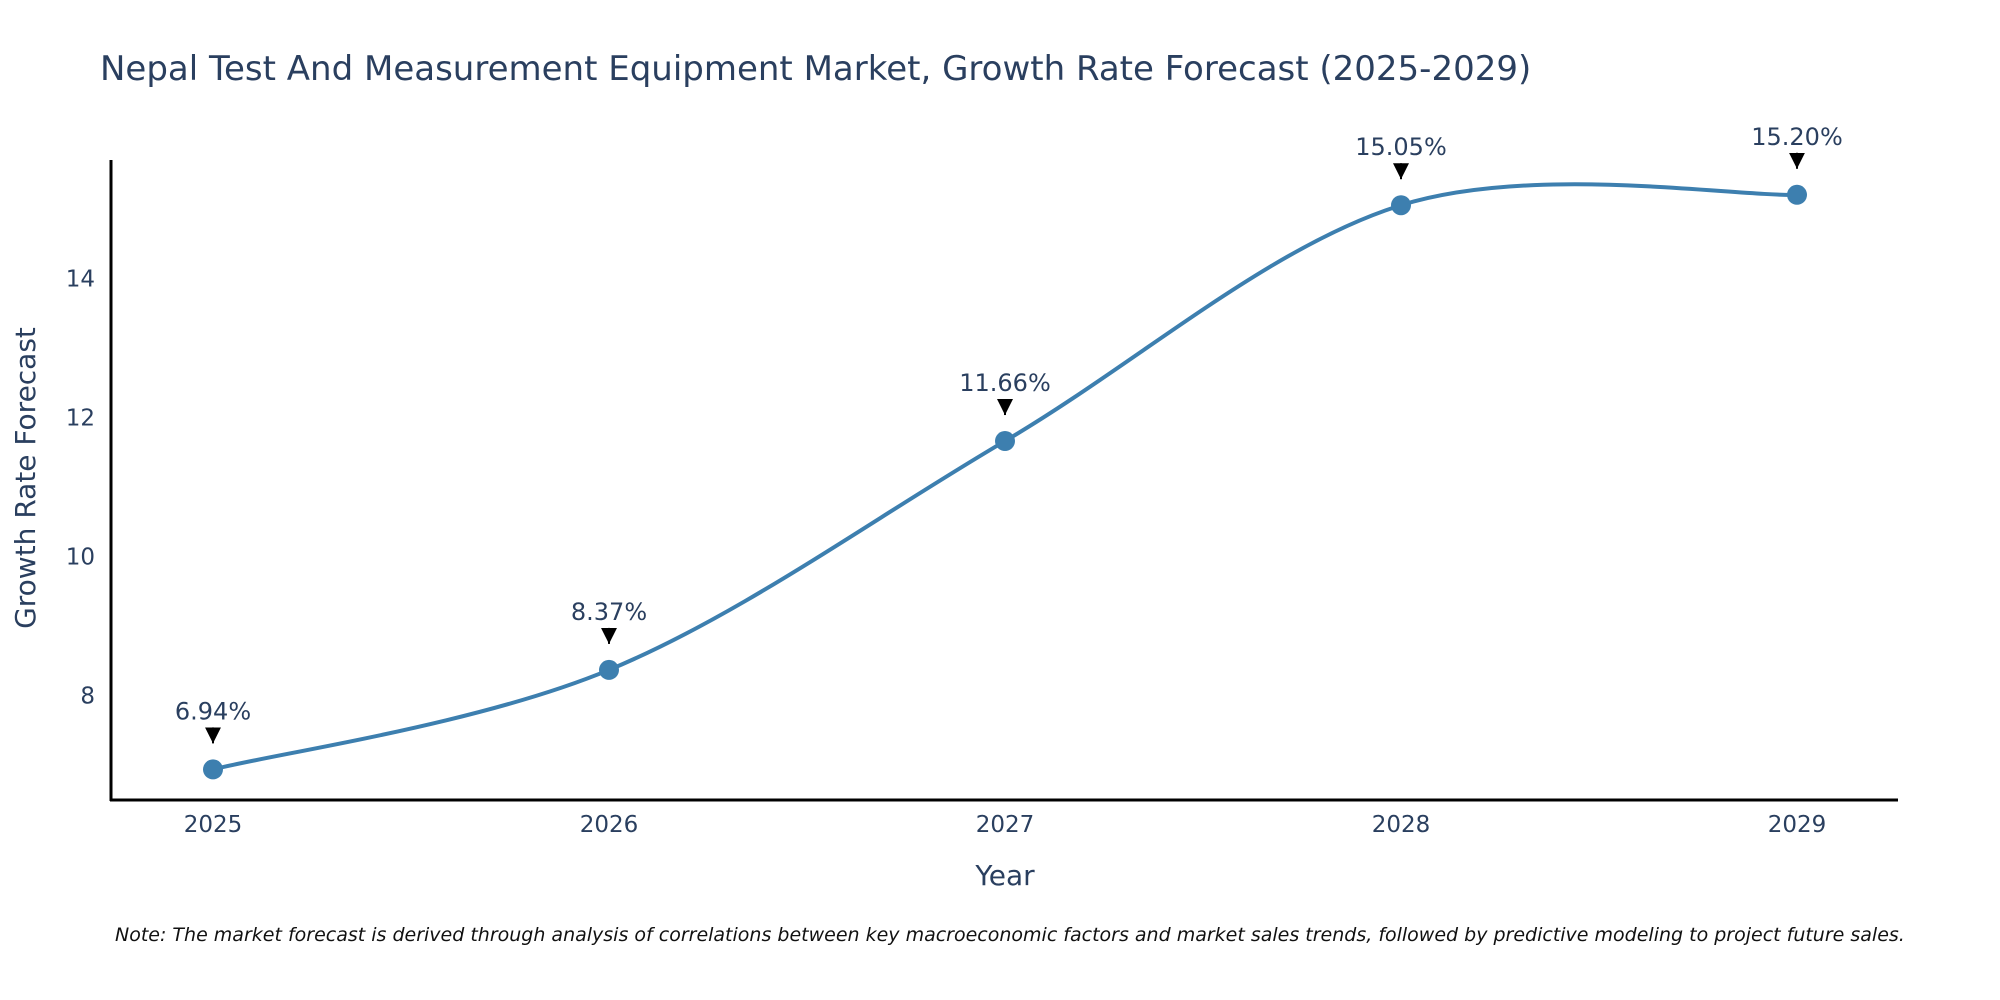 The image size is (2000, 1000). I want to click on x-tick-label: 2026, so click(609, 825).